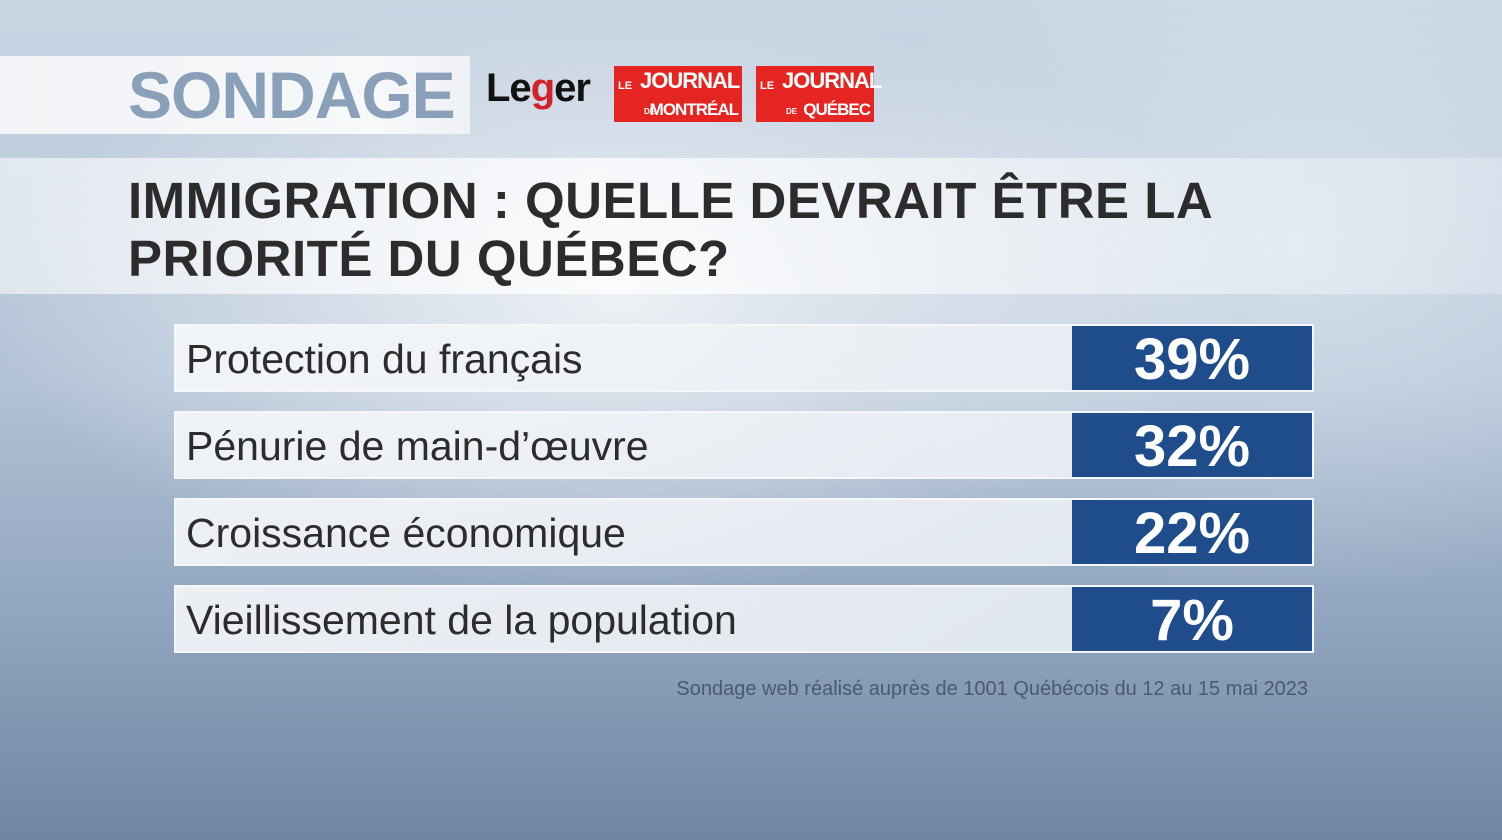 The width and height of the screenshot is (1502, 840). I want to click on header-band, so click(235, 95).